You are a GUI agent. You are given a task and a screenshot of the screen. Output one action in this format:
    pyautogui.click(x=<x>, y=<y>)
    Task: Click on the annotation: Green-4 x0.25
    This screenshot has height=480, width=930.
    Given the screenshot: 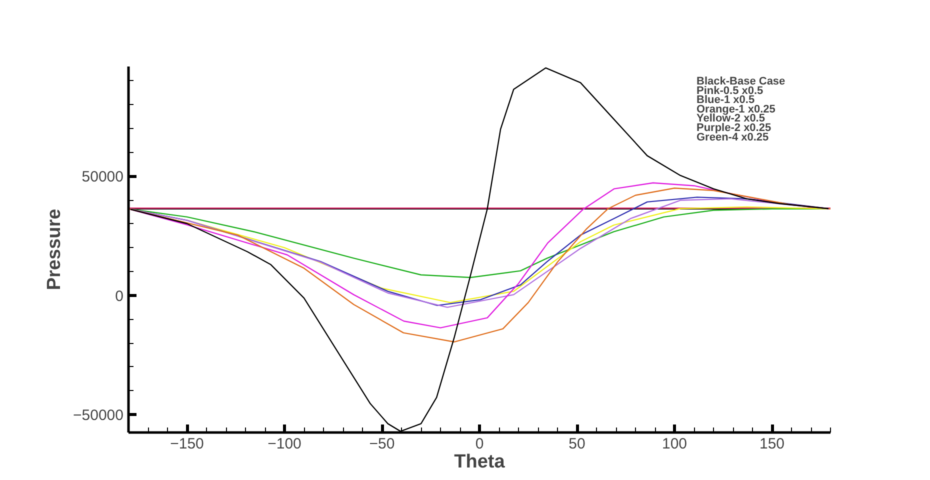 What is the action you would take?
    pyautogui.click(x=732, y=137)
    